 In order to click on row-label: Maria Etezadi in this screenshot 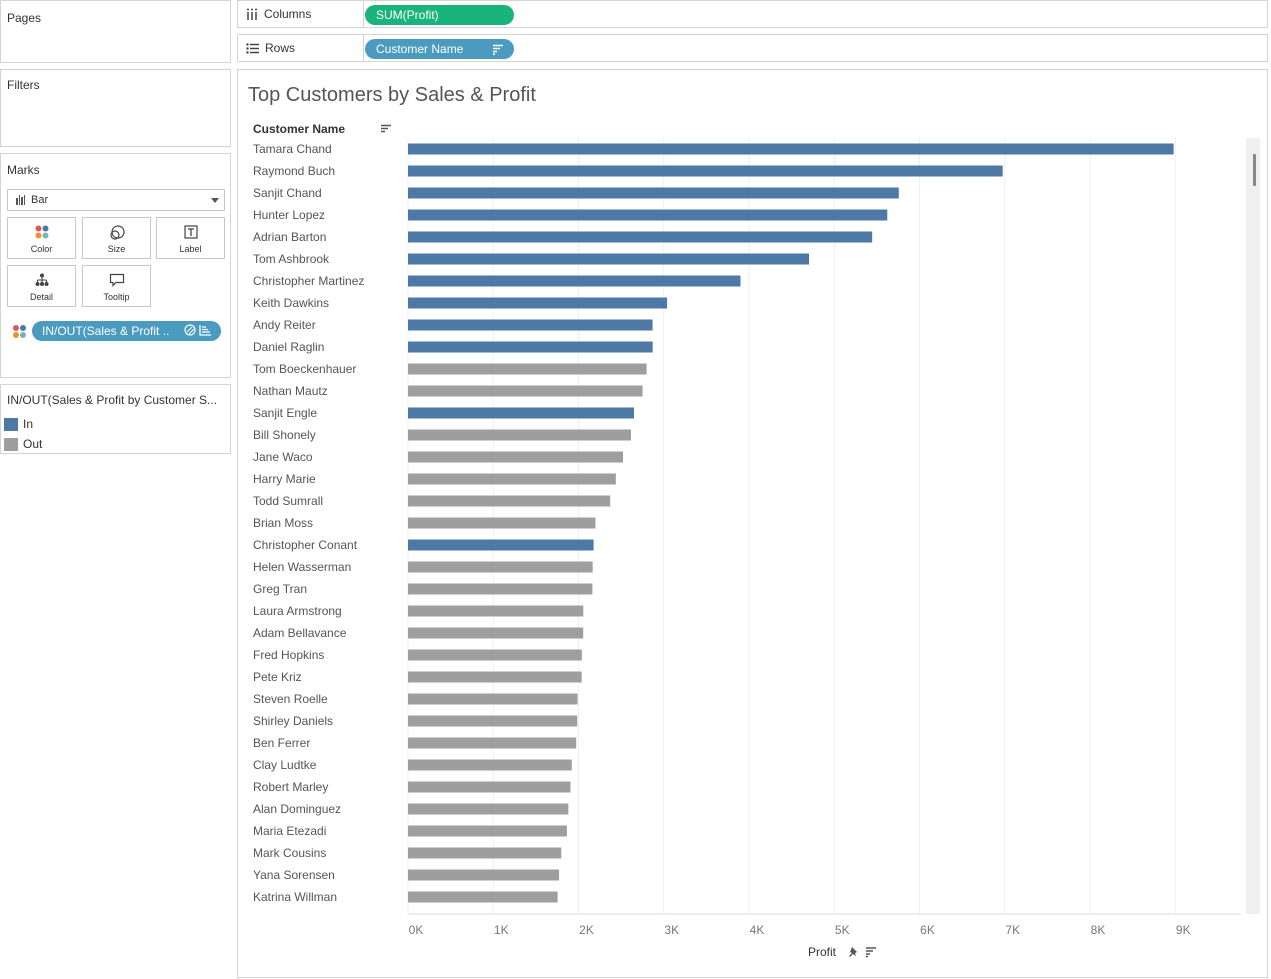, I will do `click(289, 831)`.